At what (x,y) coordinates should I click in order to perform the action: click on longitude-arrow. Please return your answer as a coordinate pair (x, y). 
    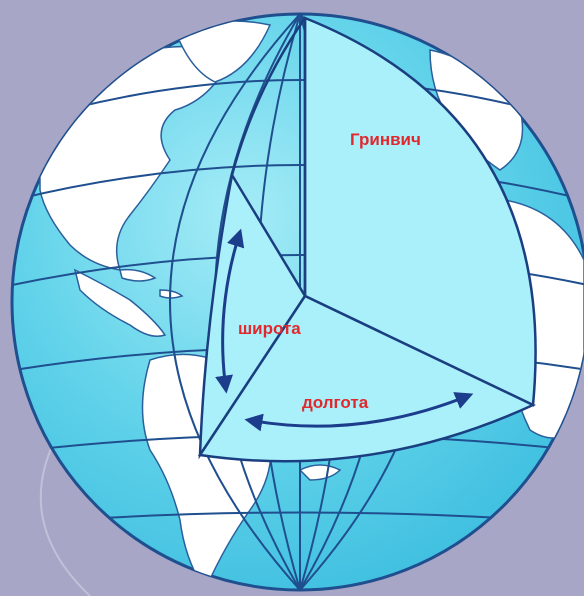
    Looking at the image, I should click on (359, 412).